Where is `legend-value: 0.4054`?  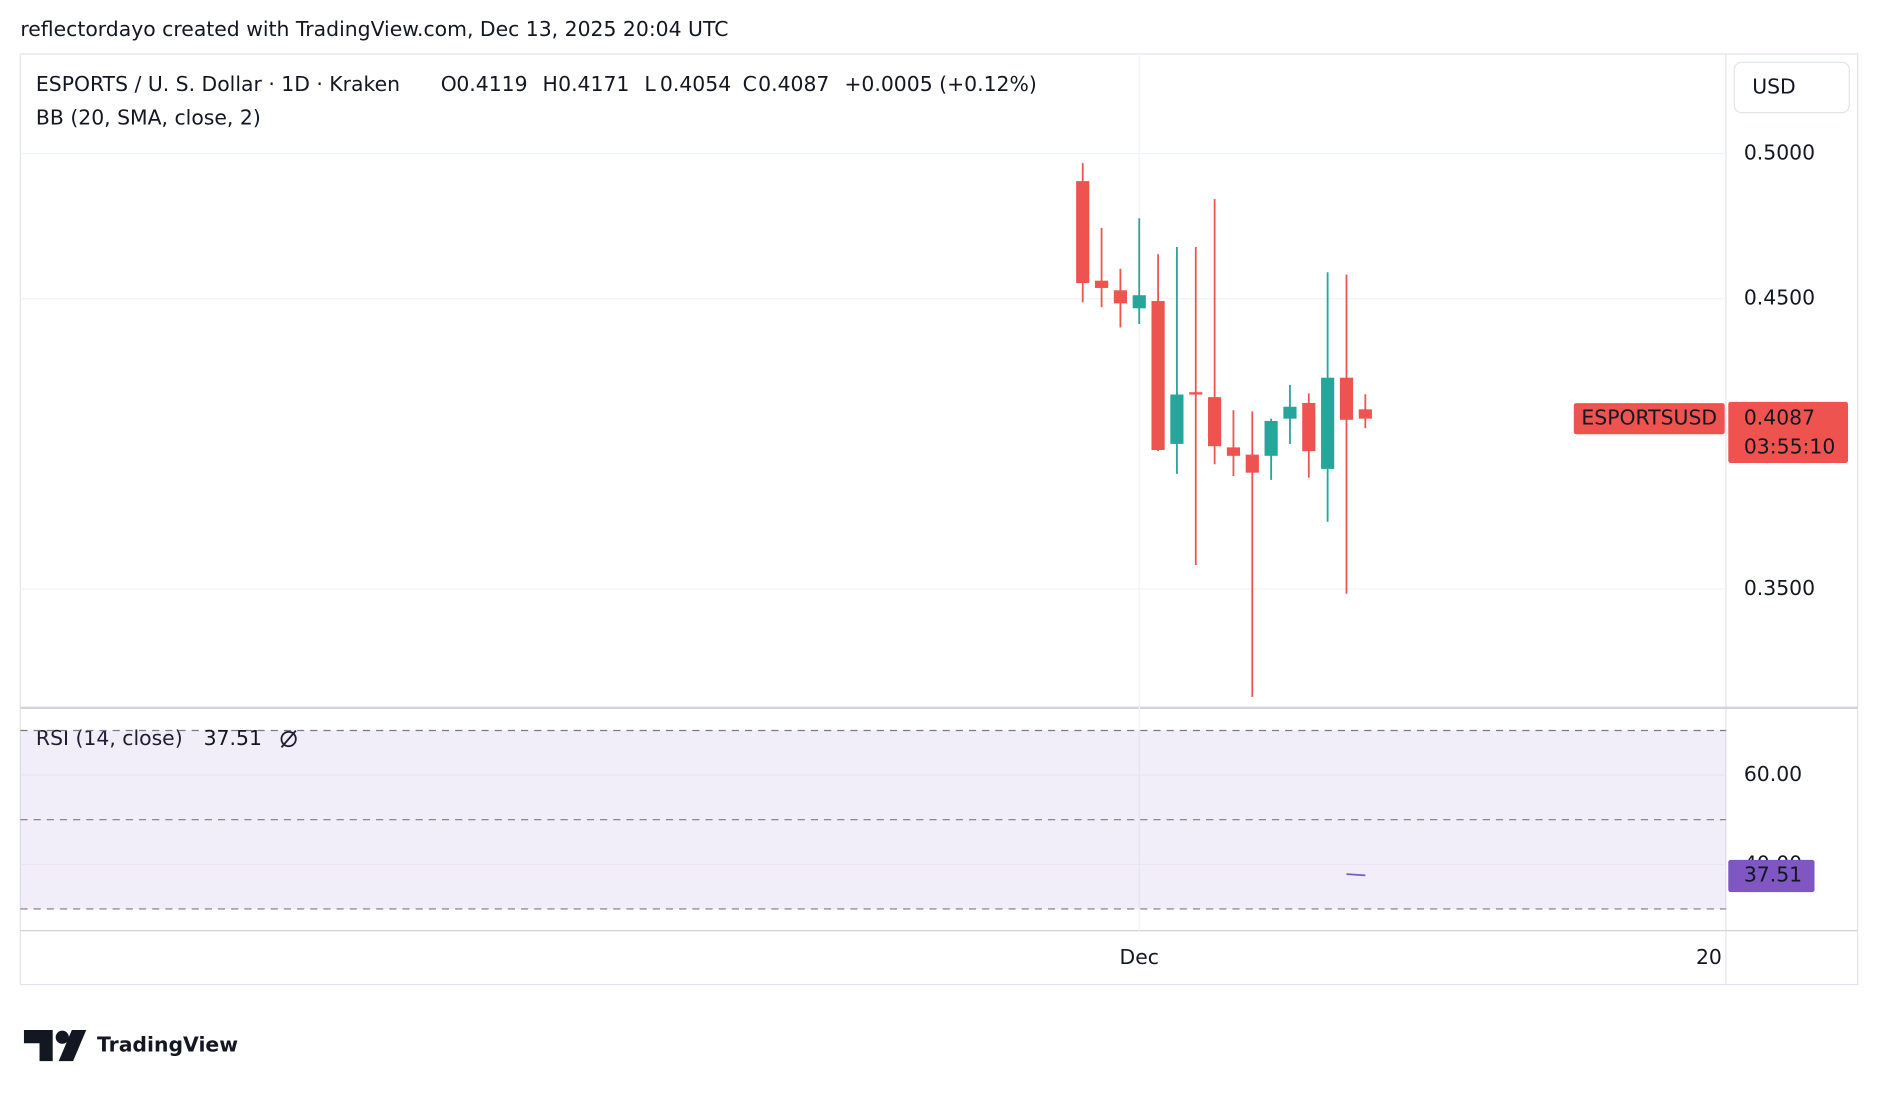 legend-value: 0.4054 is located at coordinates (695, 84).